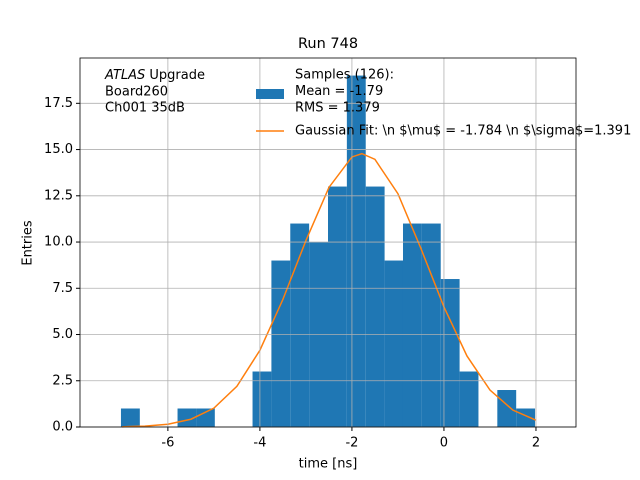 The width and height of the screenshot is (640, 480). What do you see at coordinates (58, 242) in the screenshot?
I see `y-tick-label: 10.0` at bounding box center [58, 242].